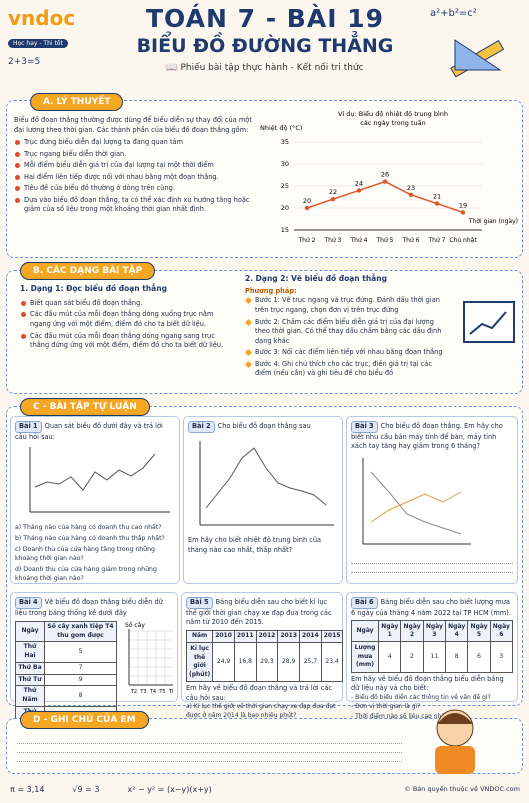 Image resolution: width=529 pixels, height=803 pixels. I want to click on section-heading: C - BÀI TẬP TỰ LUẬN, so click(85, 407).